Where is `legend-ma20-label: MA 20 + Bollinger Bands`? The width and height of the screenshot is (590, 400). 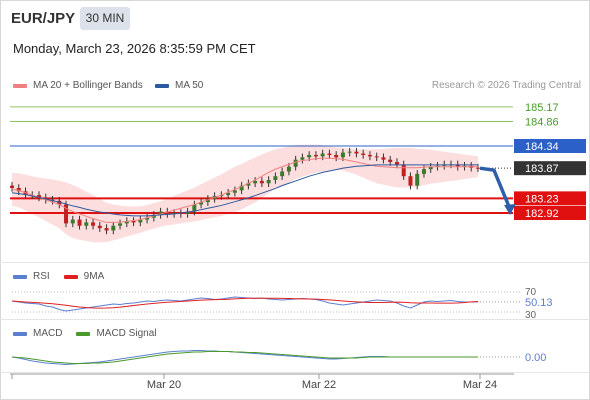
legend-ma20-label: MA 20 + Bollinger Bands is located at coordinates (88, 85).